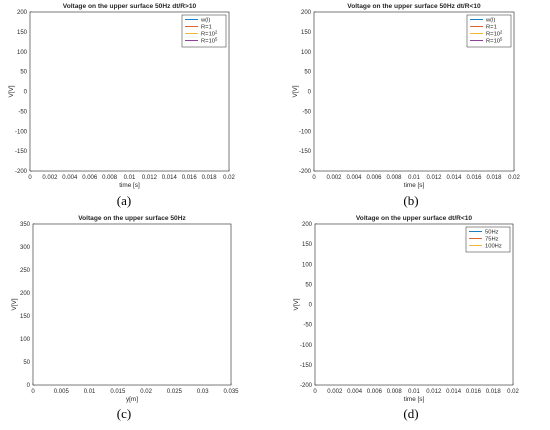  Describe the element at coordinates (132, 218) in the screenshot. I see `chart-title: Voltage on the upper surface 50Hz` at that location.